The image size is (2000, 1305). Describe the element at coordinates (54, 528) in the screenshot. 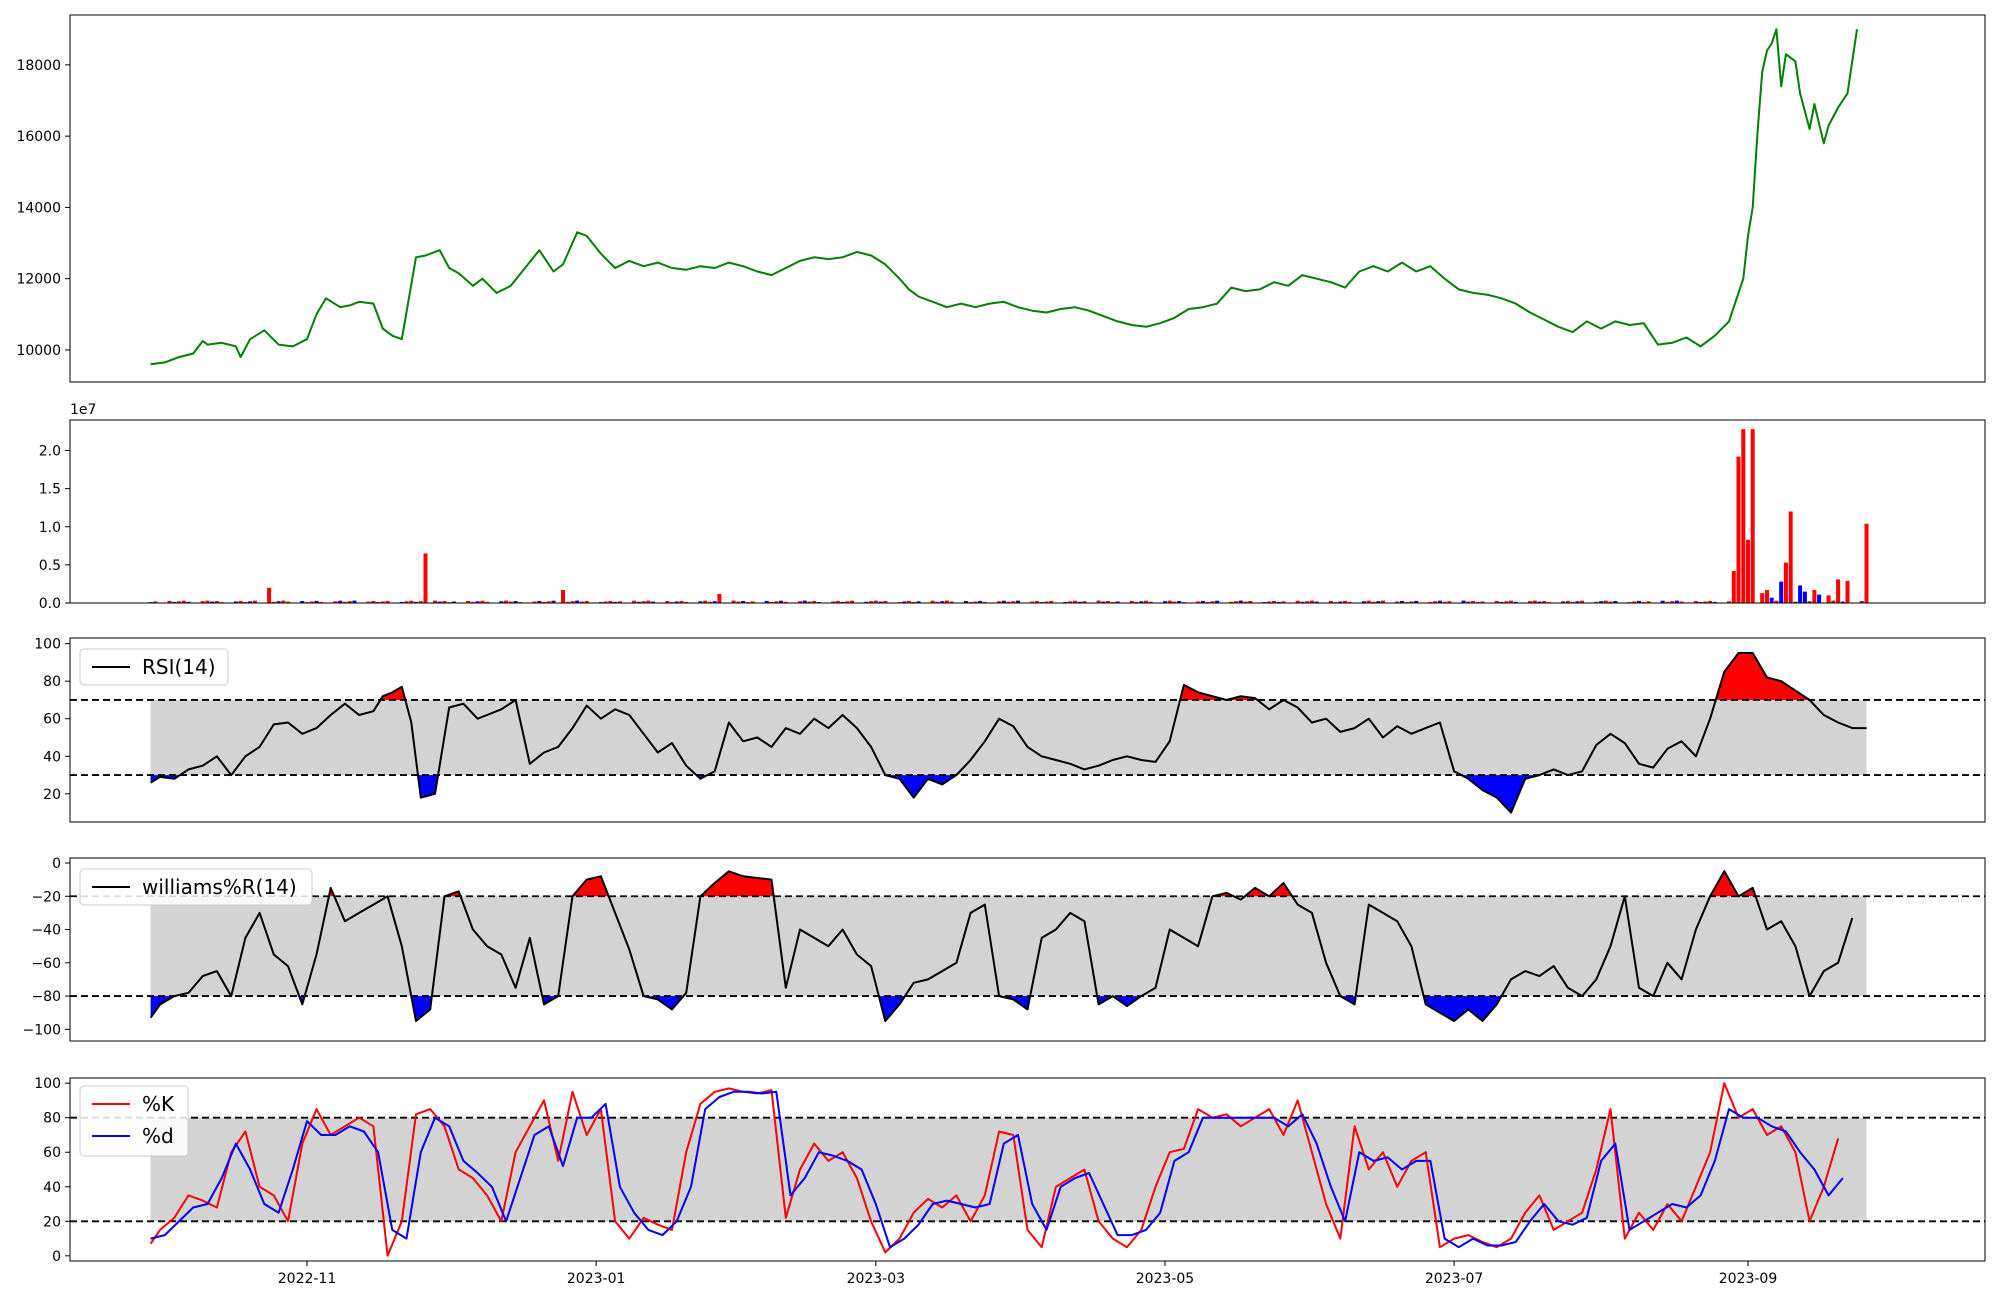

I see `y-axis-volume: 0.0 0.5 1.0 1.5 2.0` at that location.